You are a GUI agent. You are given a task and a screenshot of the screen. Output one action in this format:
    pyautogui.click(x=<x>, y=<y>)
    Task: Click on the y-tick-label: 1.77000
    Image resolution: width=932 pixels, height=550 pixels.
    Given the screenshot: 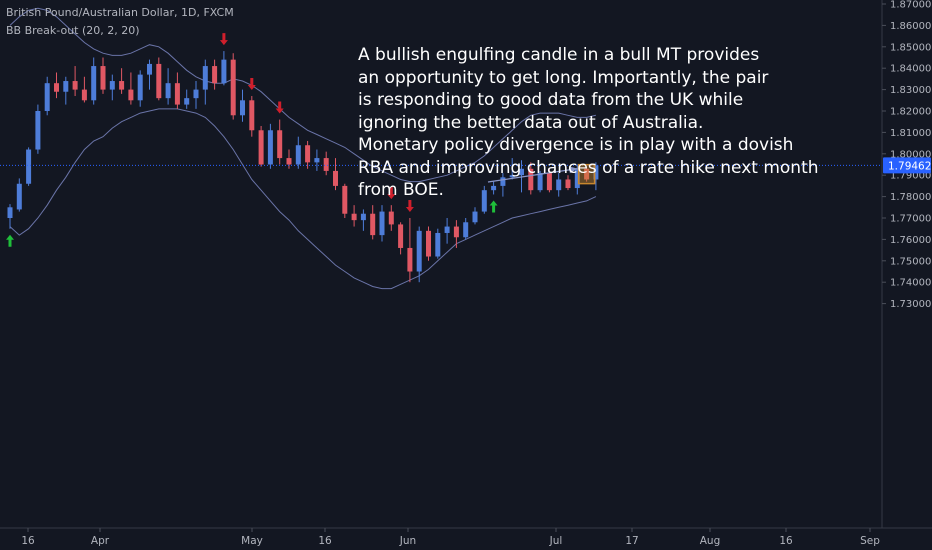 What is the action you would take?
    pyautogui.click(x=910, y=219)
    